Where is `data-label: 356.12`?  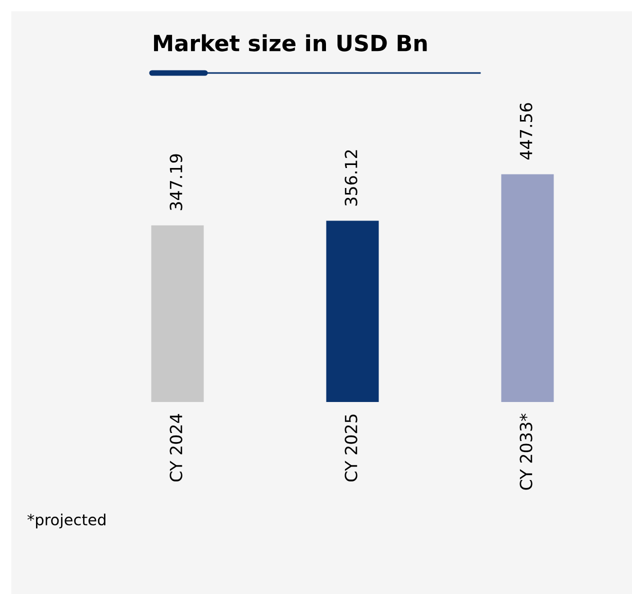
data-label: 356.12 is located at coordinates (351, 178).